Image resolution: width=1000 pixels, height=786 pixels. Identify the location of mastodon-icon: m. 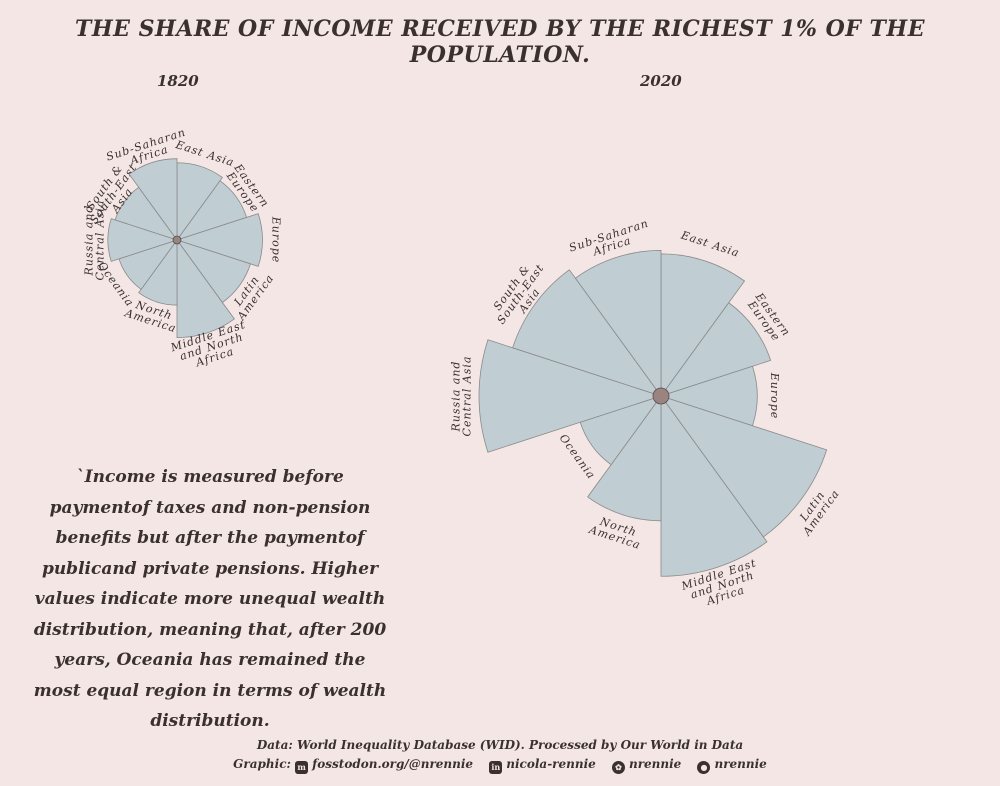
(302, 767).